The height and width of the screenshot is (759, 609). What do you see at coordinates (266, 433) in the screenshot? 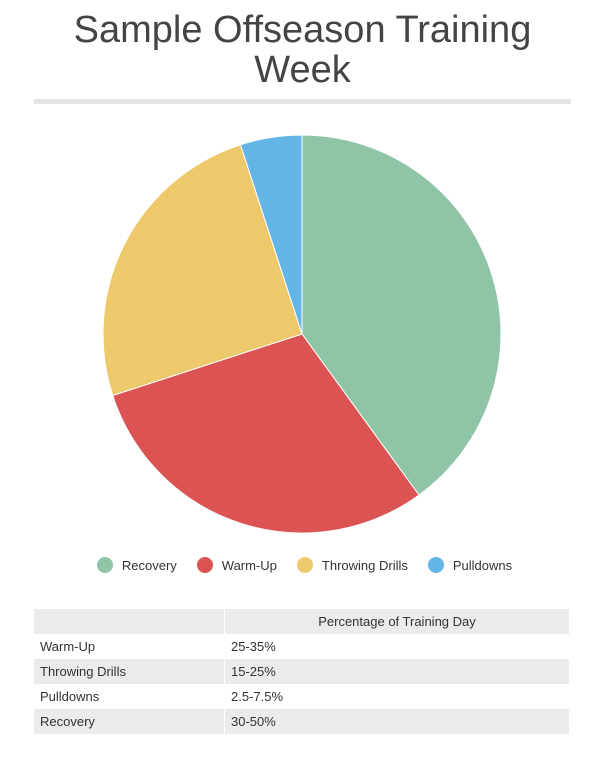
I see `pie-slice-warm-up` at bounding box center [266, 433].